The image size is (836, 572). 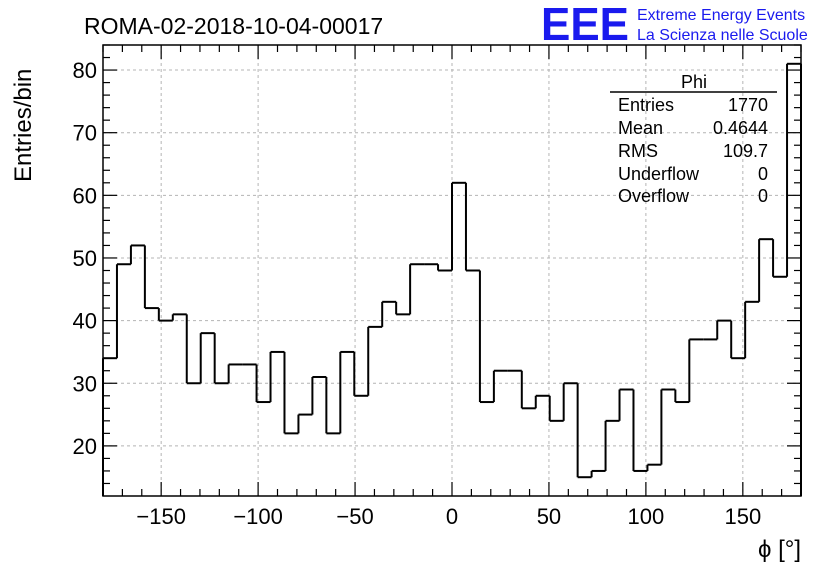 I want to click on x-tick-label: 50, so click(x=549, y=516).